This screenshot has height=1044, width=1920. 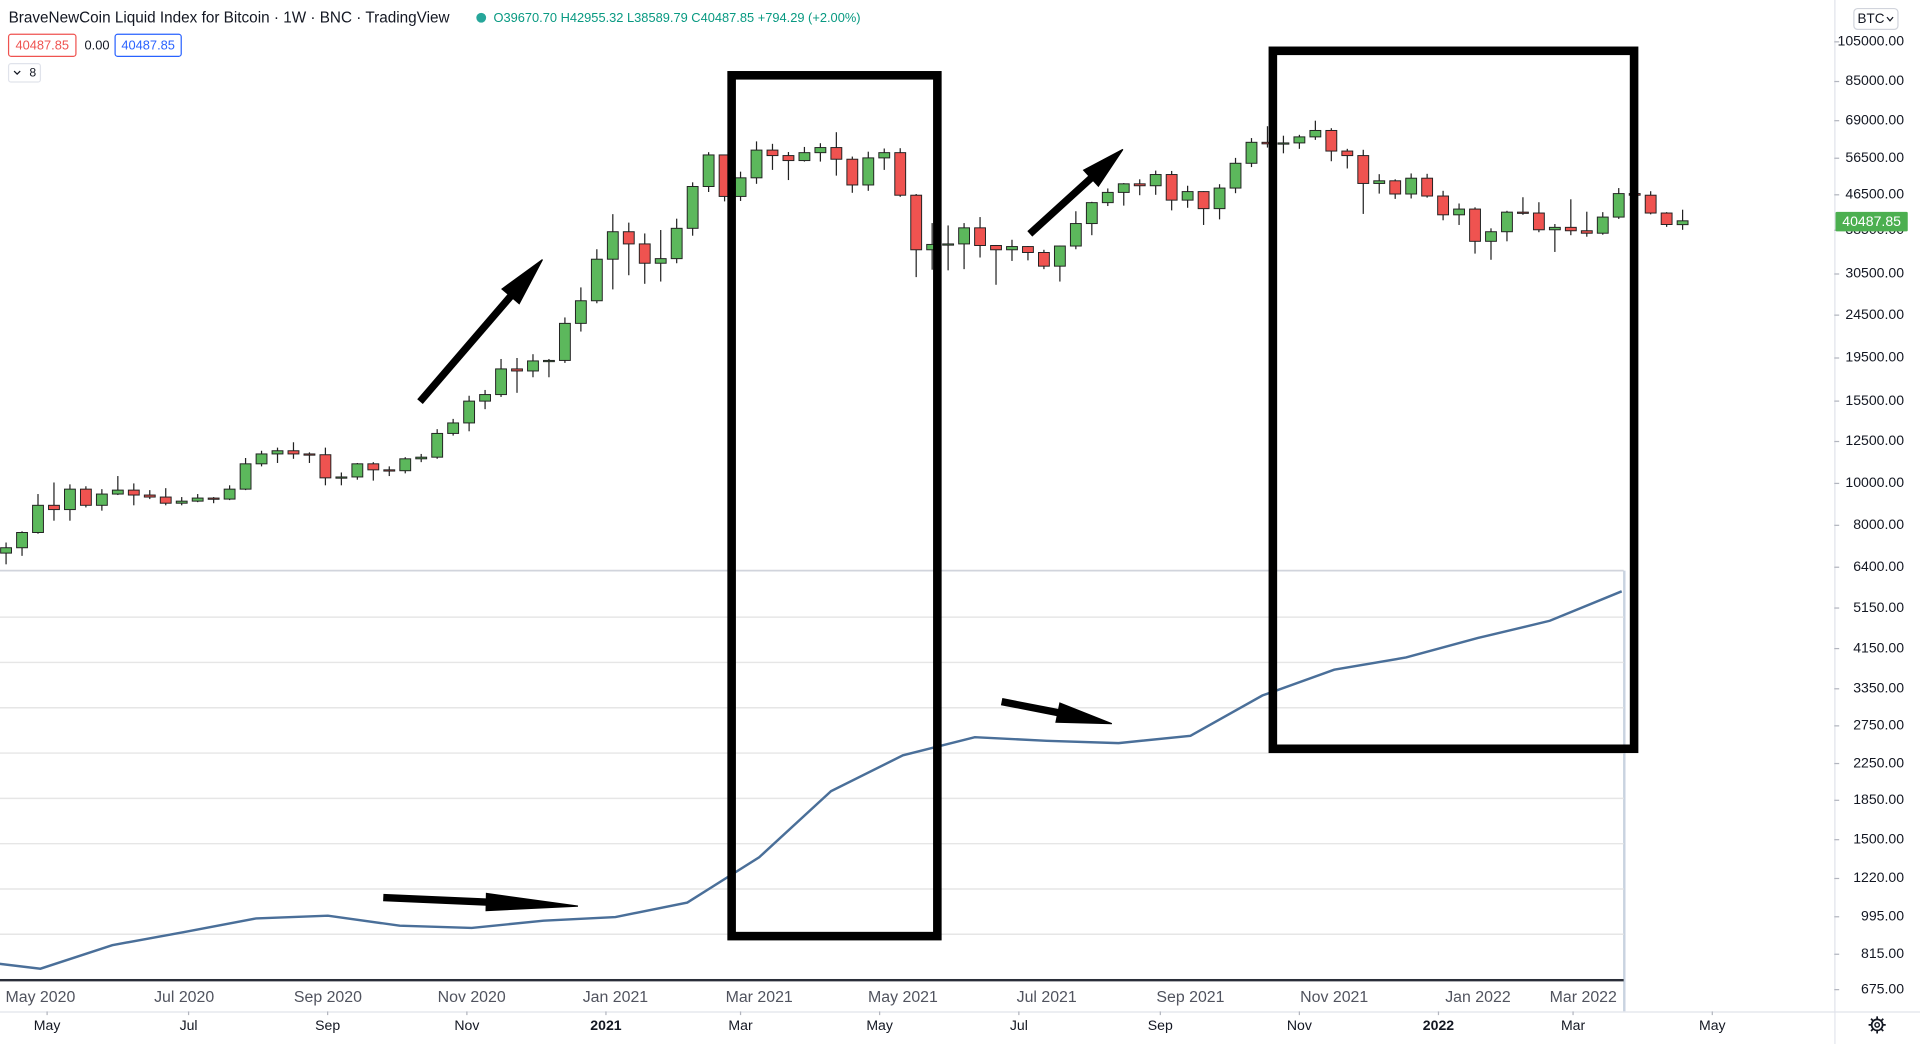 What do you see at coordinates (1878, 877) in the screenshot?
I see `y-tick-label: 1220.00` at bounding box center [1878, 877].